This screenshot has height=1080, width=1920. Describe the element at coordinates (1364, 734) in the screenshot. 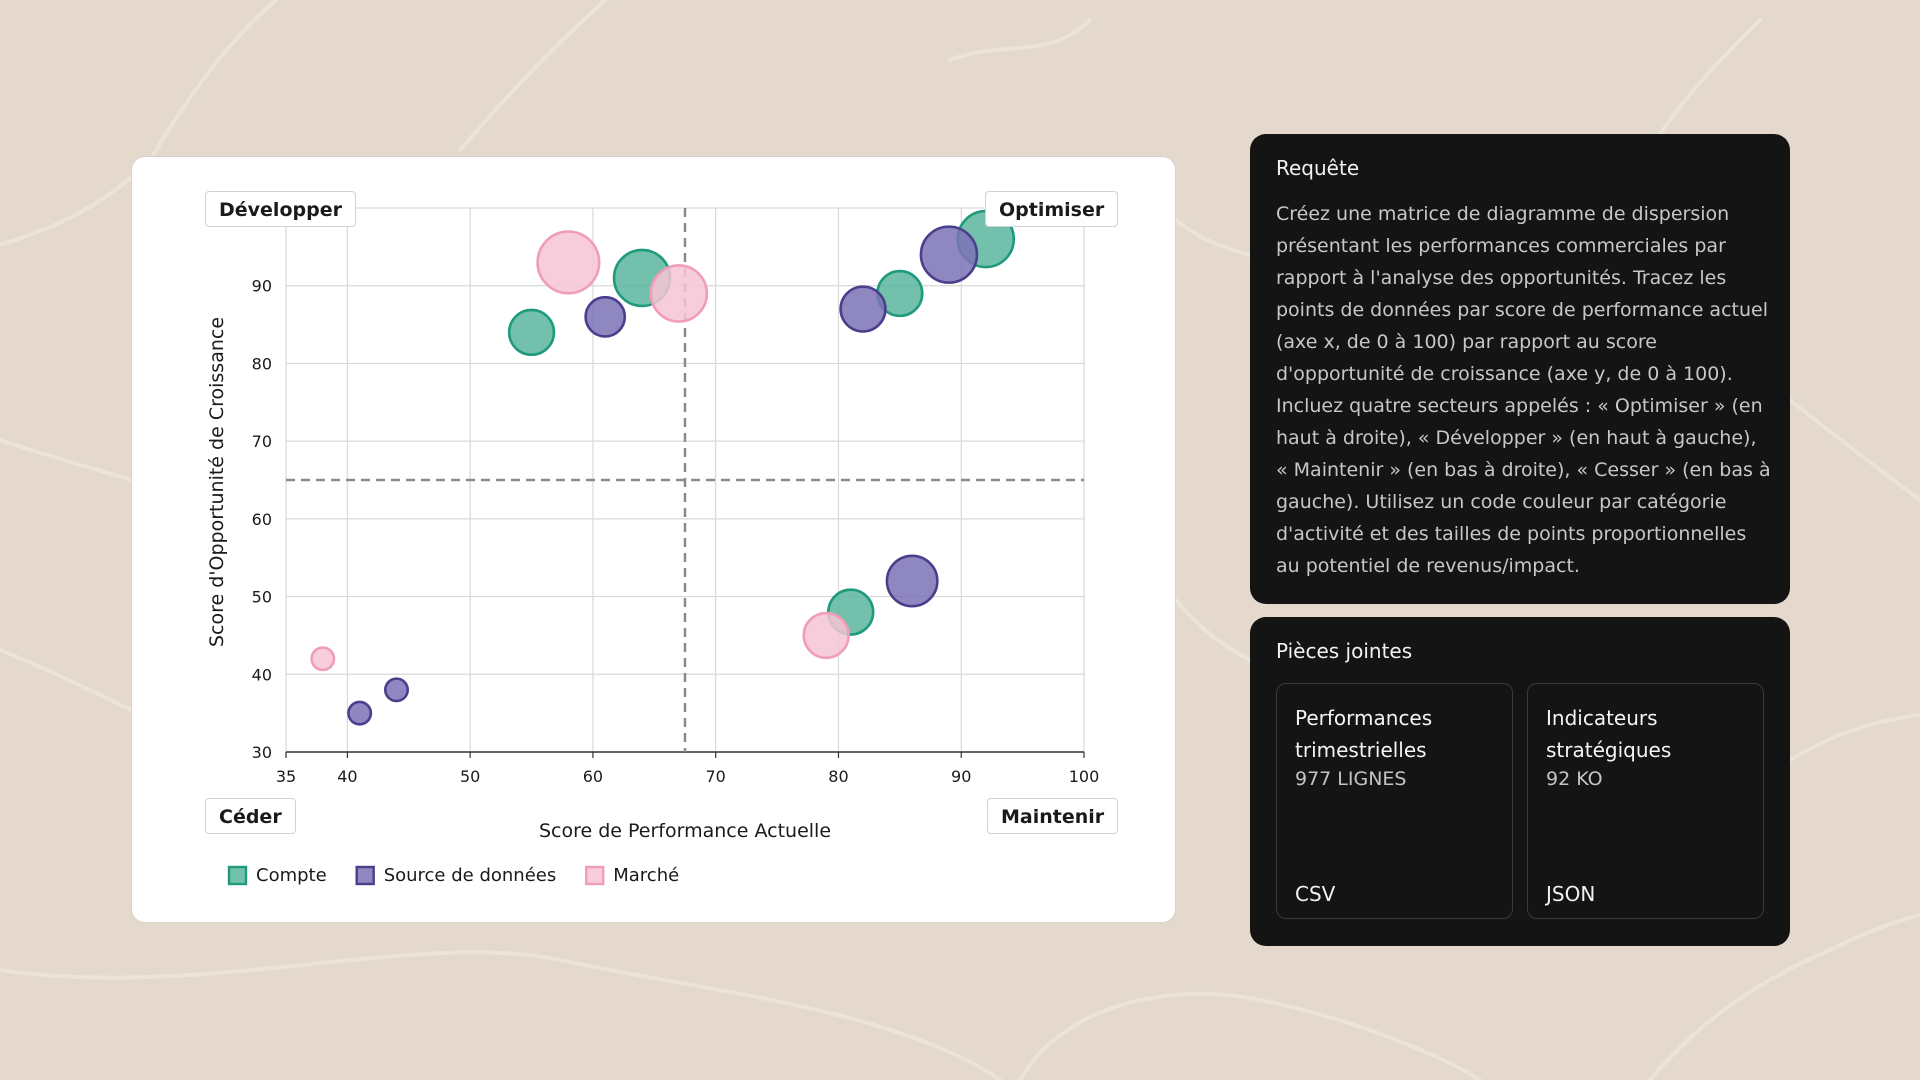

I see `attachment-name: Performances trimestrielles` at that location.